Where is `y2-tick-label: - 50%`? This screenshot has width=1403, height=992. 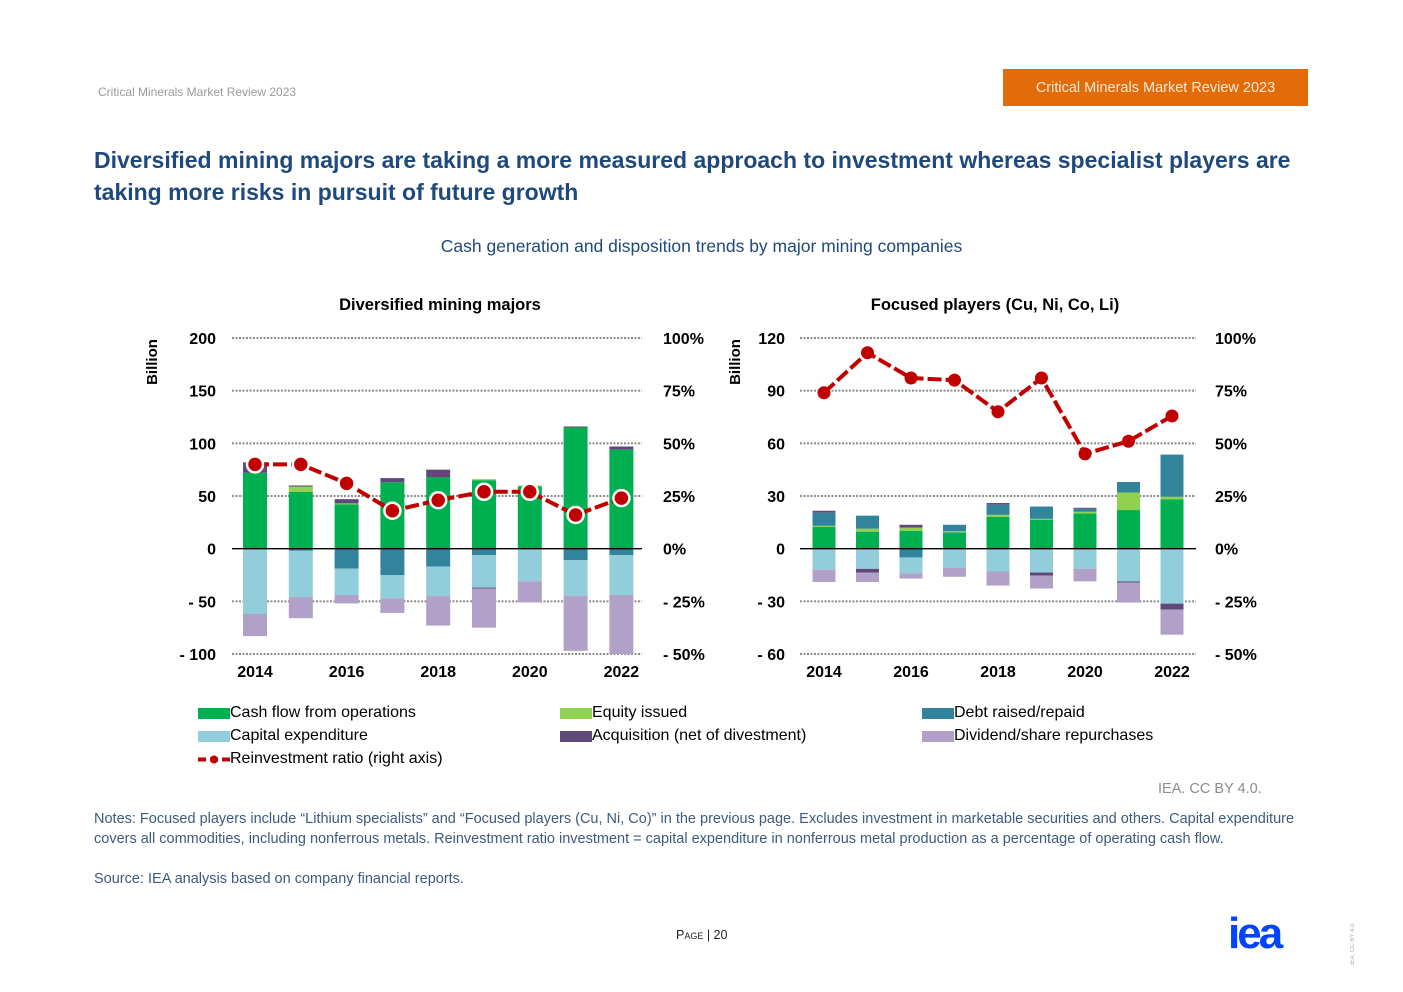
y2-tick-label: - 50% is located at coordinates (1236, 655).